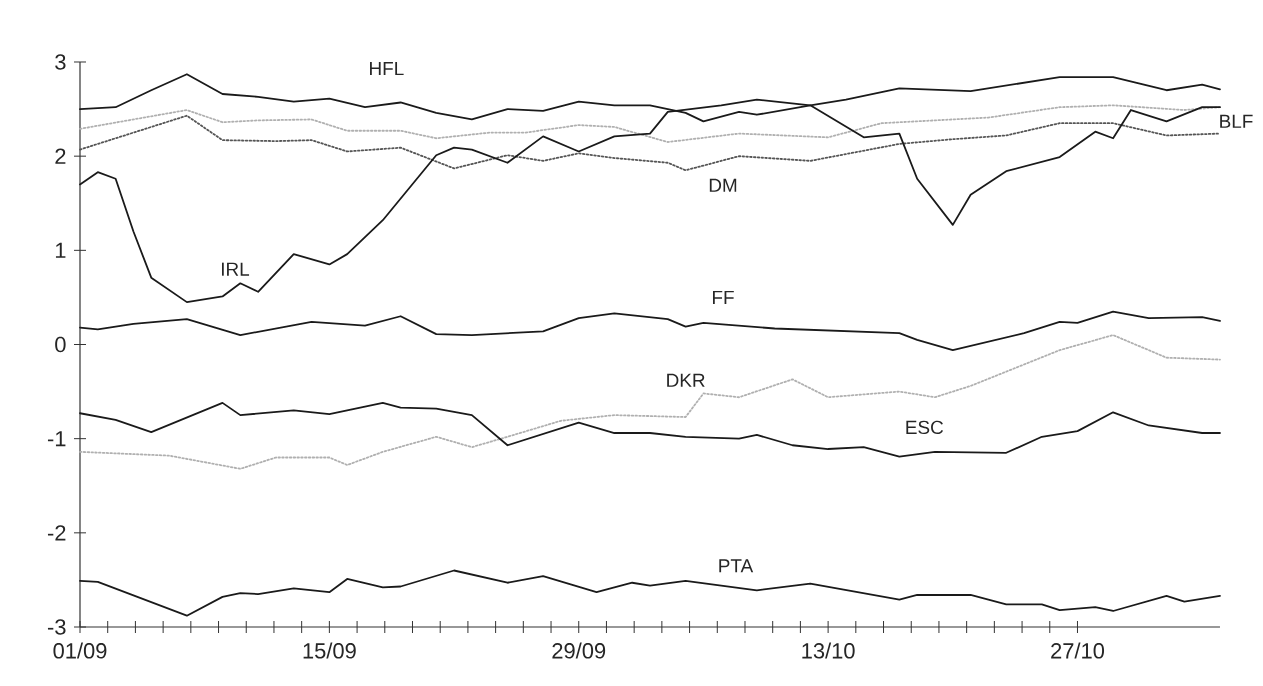 This screenshot has height=686, width=1263. I want to click on series-label: HFL, so click(387, 69).